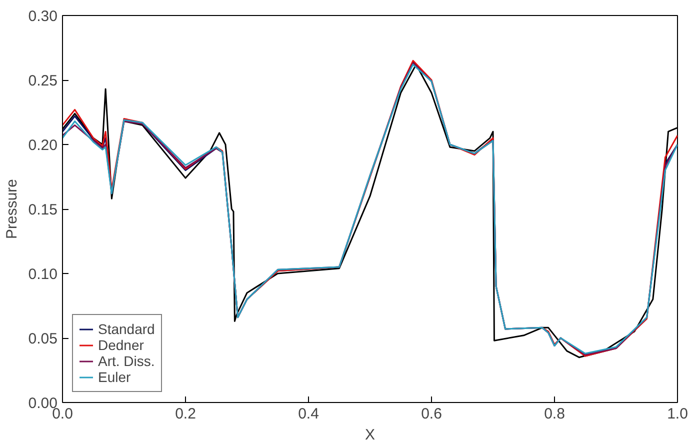 The width and height of the screenshot is (692, 446). What do you see at coordinates (308, 414) in the screenshot?
I see `x-tick-label: 0.4` at bounding box center [308, 414].